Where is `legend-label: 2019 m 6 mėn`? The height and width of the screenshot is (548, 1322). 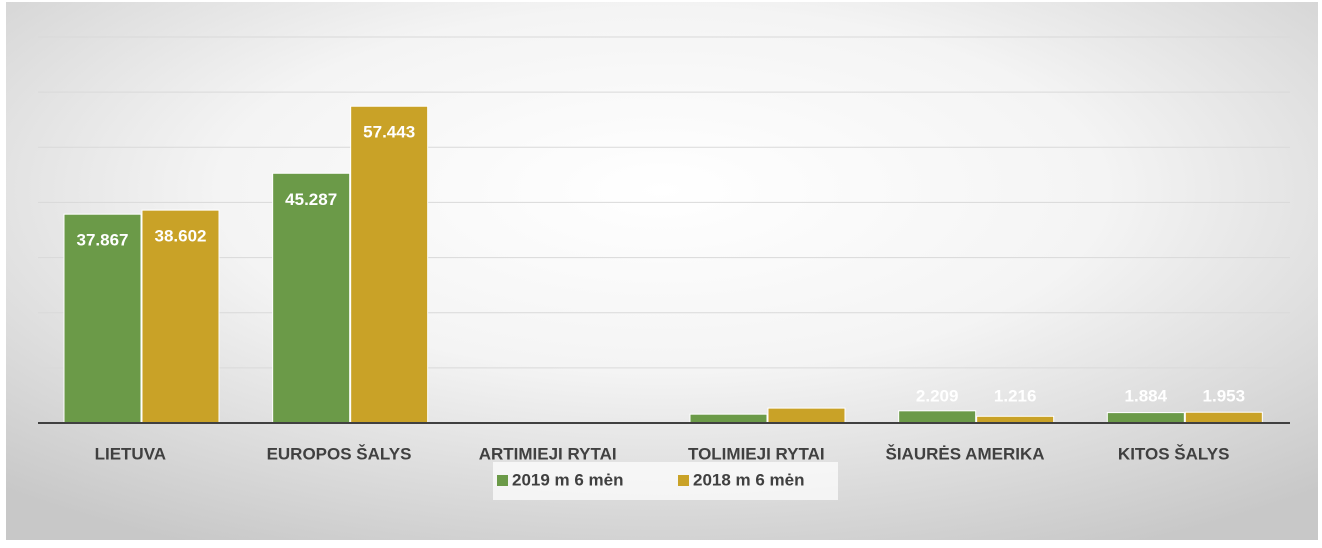
legend-label: 2019 m 6 mėn is located at coordinates (568, 479).